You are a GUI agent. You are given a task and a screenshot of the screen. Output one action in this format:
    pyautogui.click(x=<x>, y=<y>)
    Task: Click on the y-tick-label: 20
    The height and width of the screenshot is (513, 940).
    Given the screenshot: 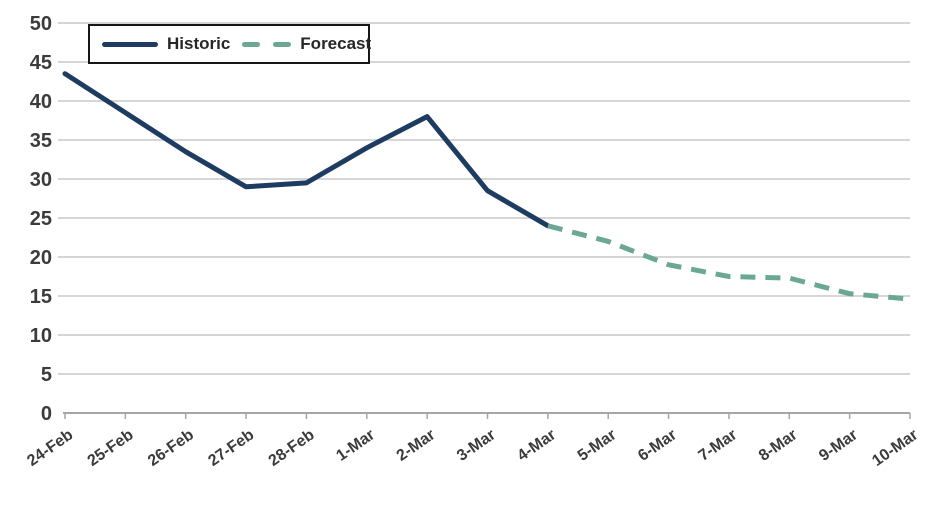 What is the action you would take?
    pyautogui.click(x=41, y=258)
    